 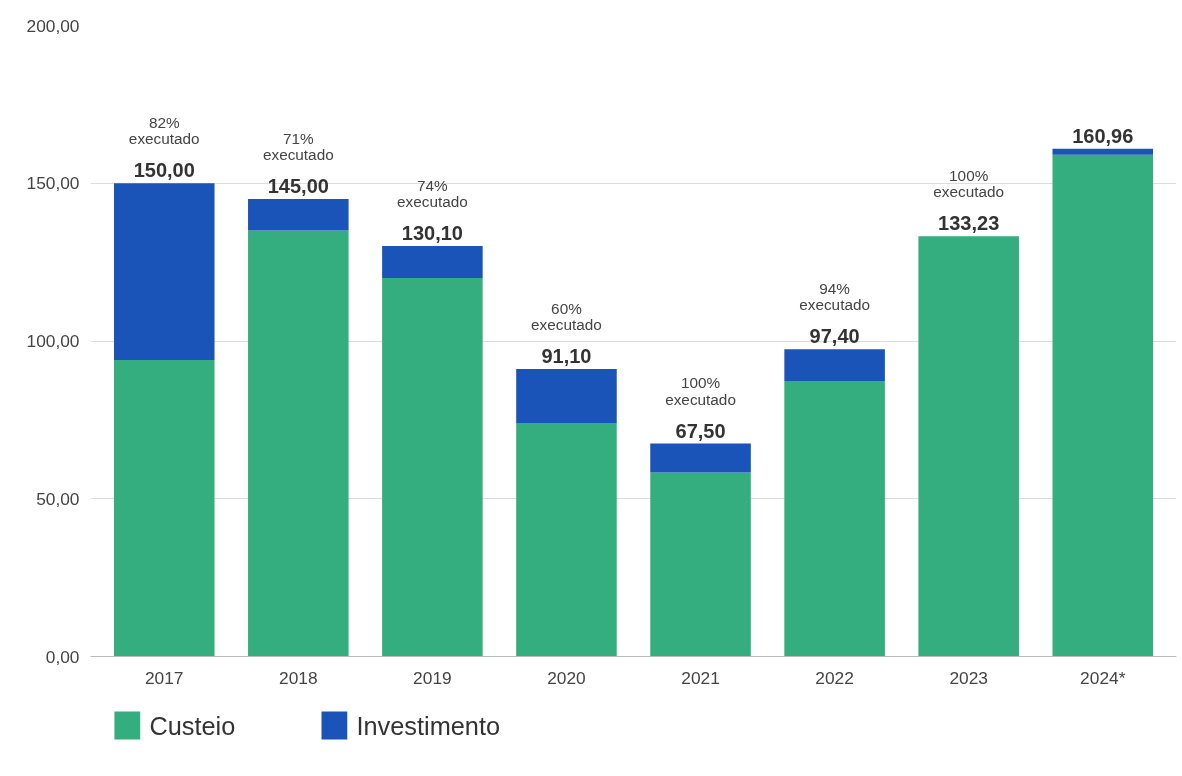 I want to click on x-tick-label: 2020, so click(x=566, y=677).